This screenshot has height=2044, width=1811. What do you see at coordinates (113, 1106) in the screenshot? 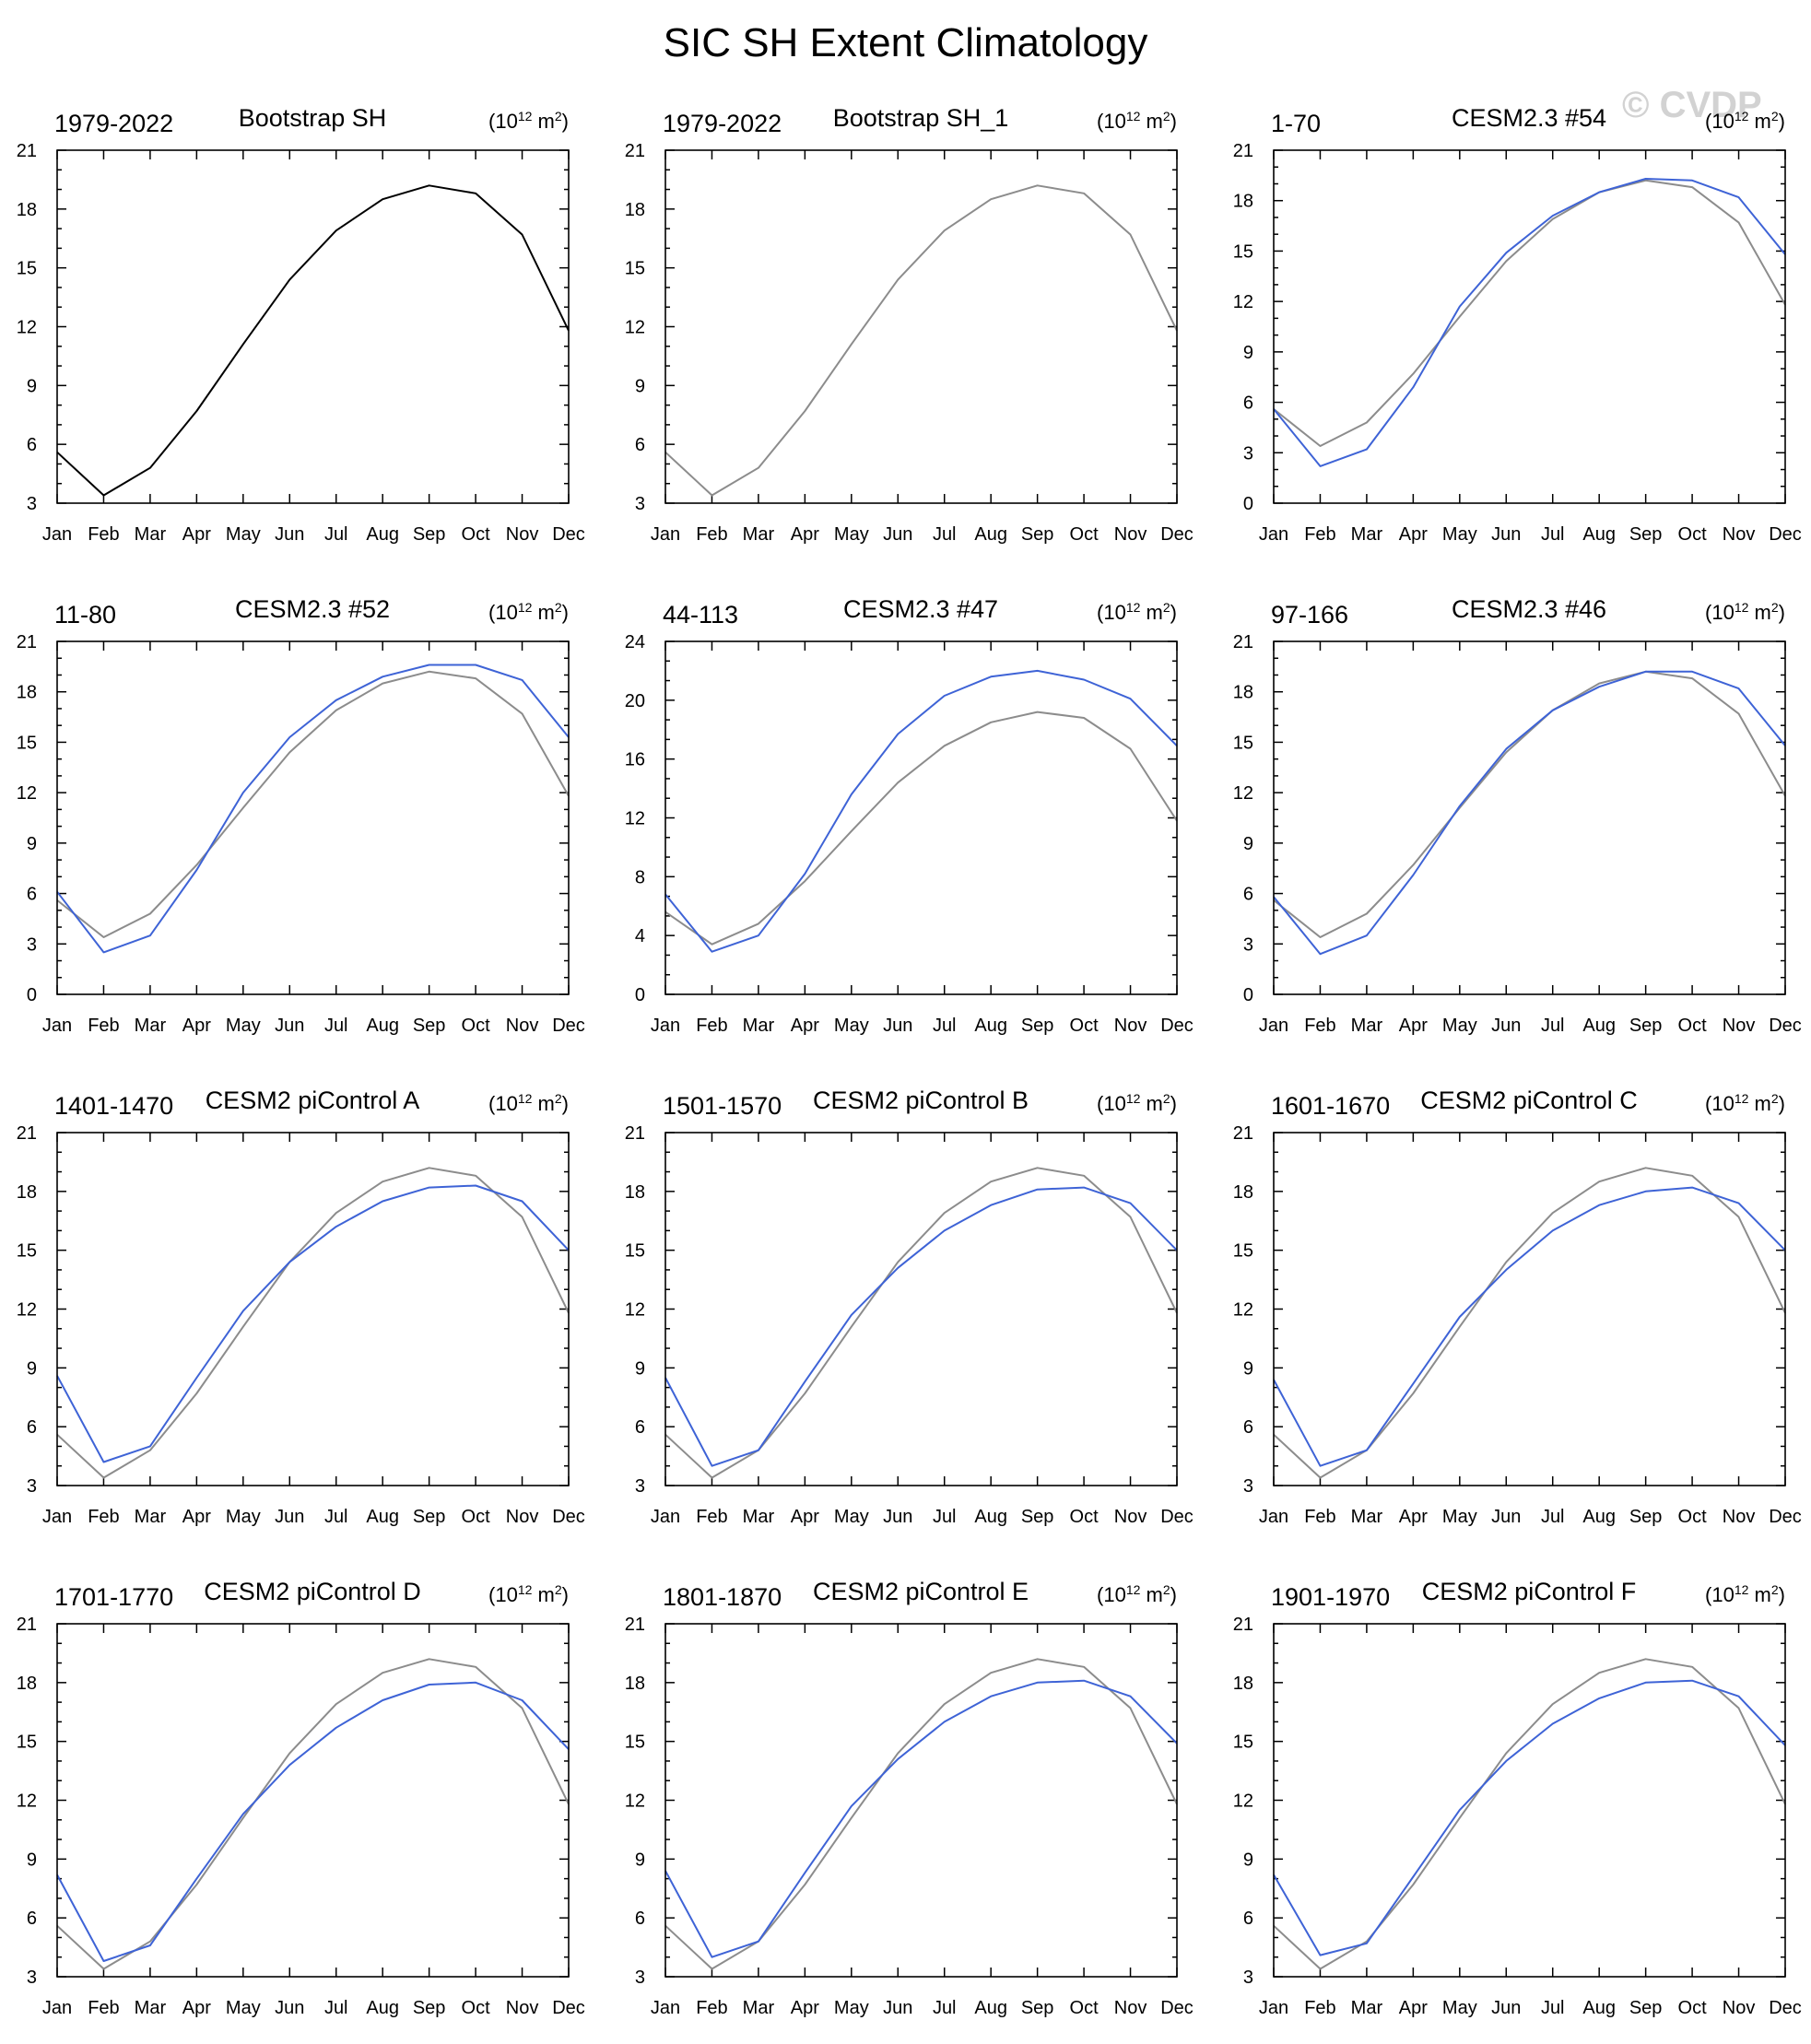
I see `panel-period: 1401-1470` at bounding box center [113, 1106].